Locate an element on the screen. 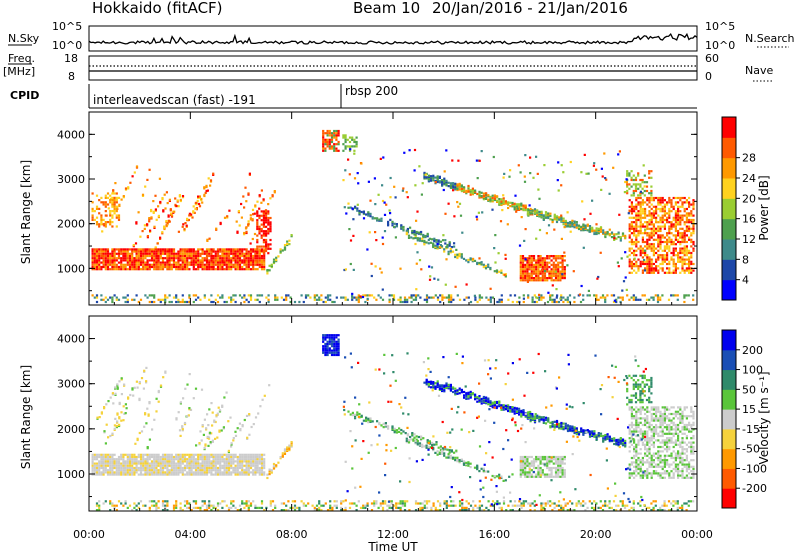  power-ytick-label: 3000 is located at coordinates (71, 179).